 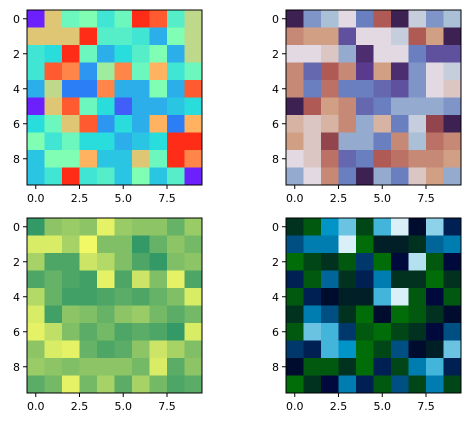 I want to click on x-tick-label: 0.0, so click(x=295, y=198).